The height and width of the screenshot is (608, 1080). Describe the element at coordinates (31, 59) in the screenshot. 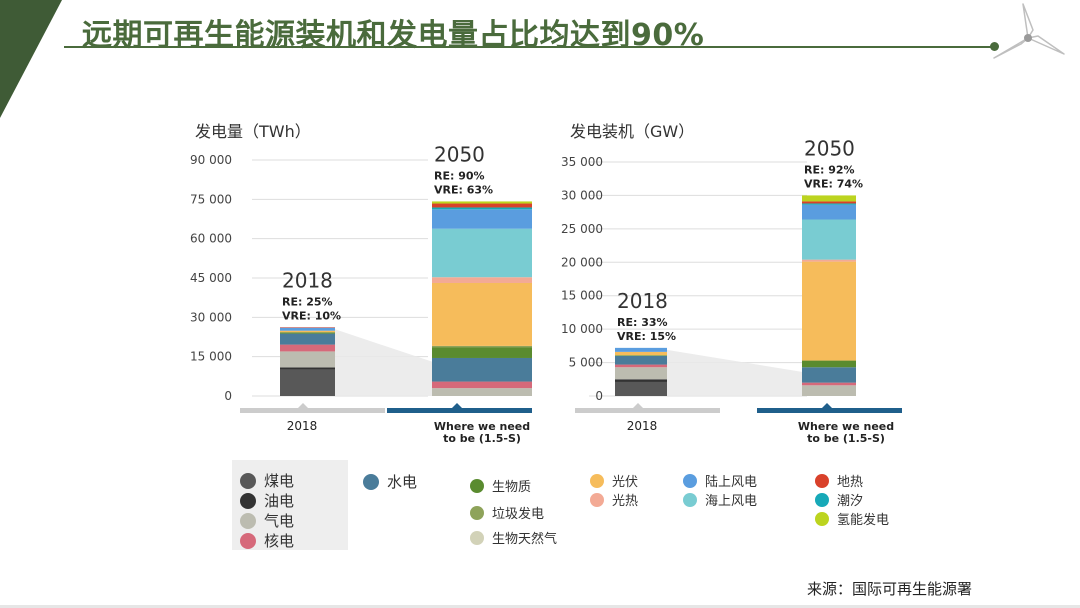

I see `corner-decoration` at that location.